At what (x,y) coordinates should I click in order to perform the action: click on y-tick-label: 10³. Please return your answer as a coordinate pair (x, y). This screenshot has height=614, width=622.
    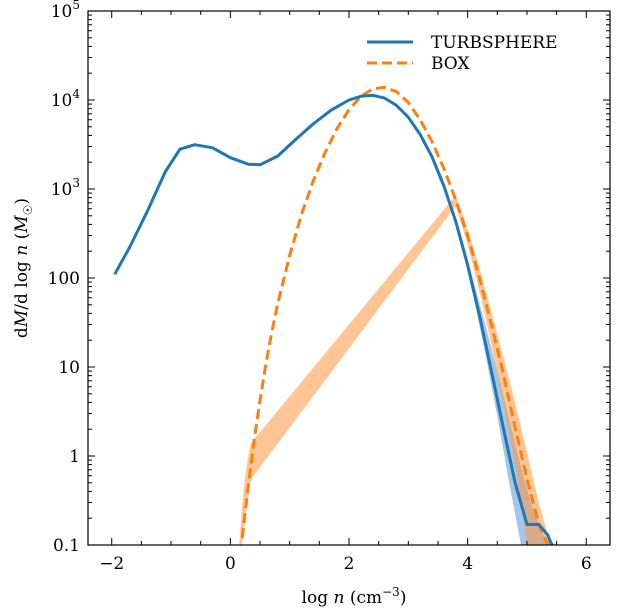
    Looking at the image, I should click on (65, 188).